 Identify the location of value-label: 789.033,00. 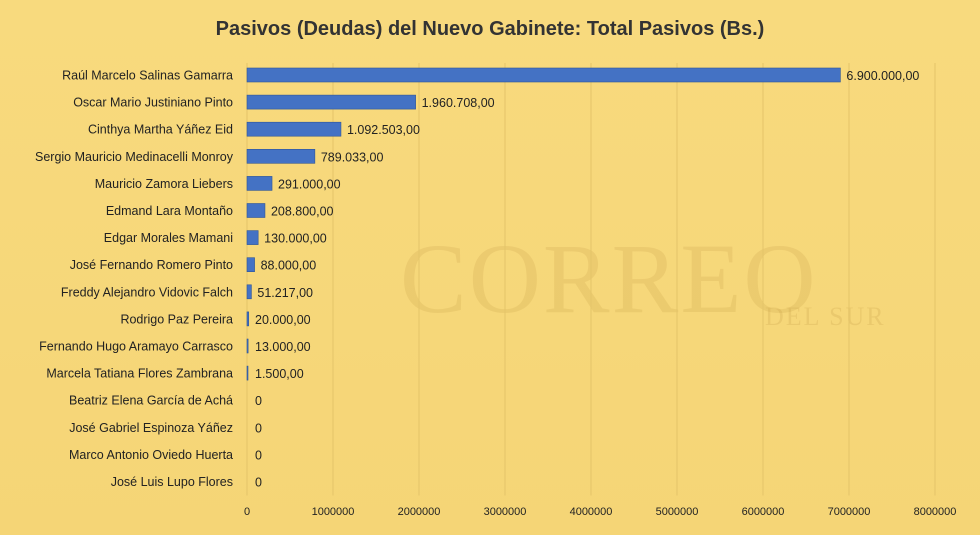
(352, 157).